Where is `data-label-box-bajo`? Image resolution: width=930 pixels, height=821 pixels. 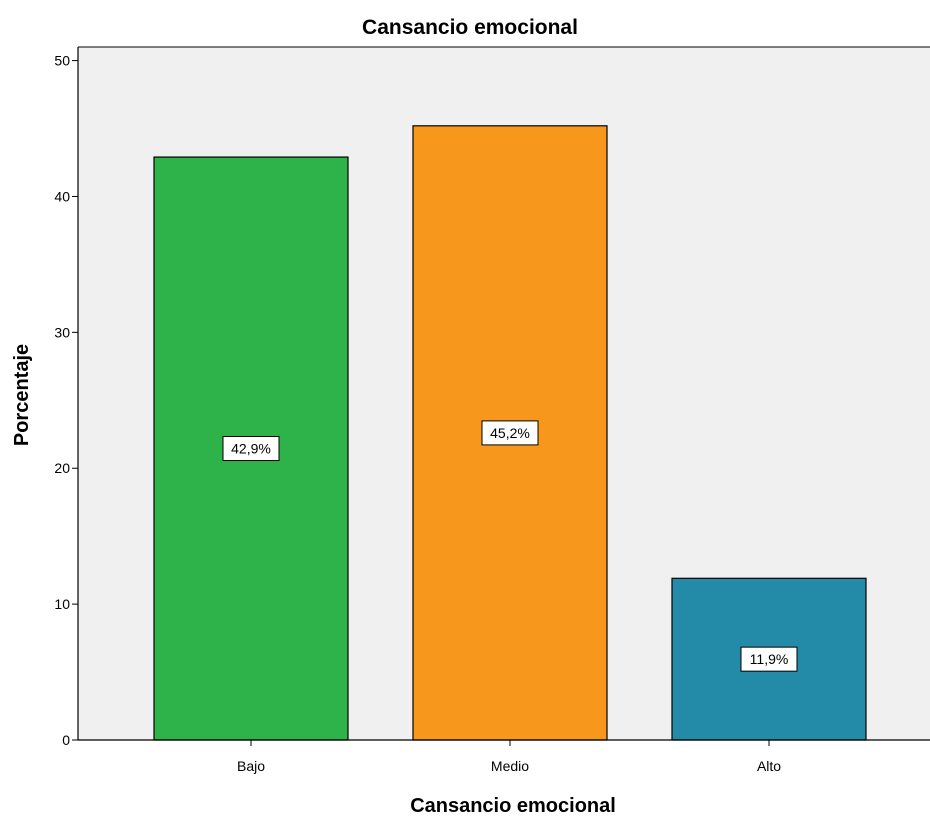
data-label-box-bajo is located at coordinates (251, 449).